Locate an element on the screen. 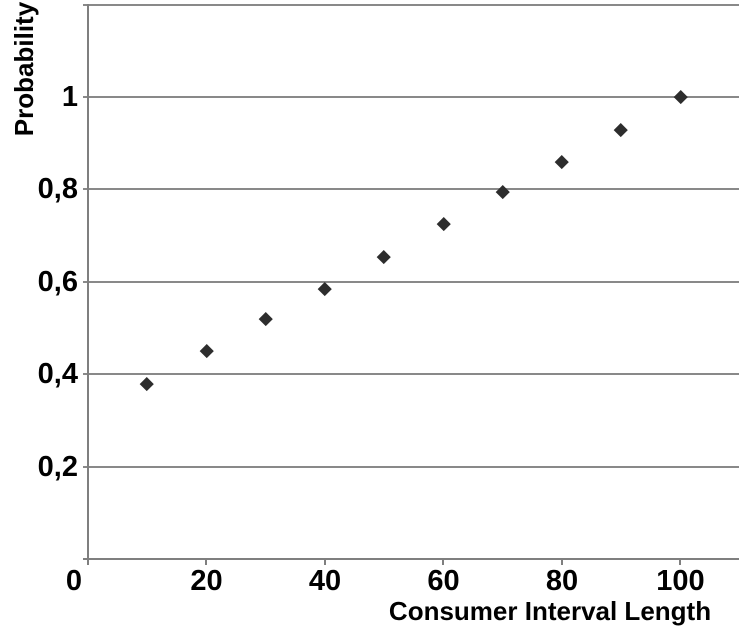 Image resolution: width=739 pixels, height=637 pixels. x-tick-label: 100 is located at coordinates (680, 581).